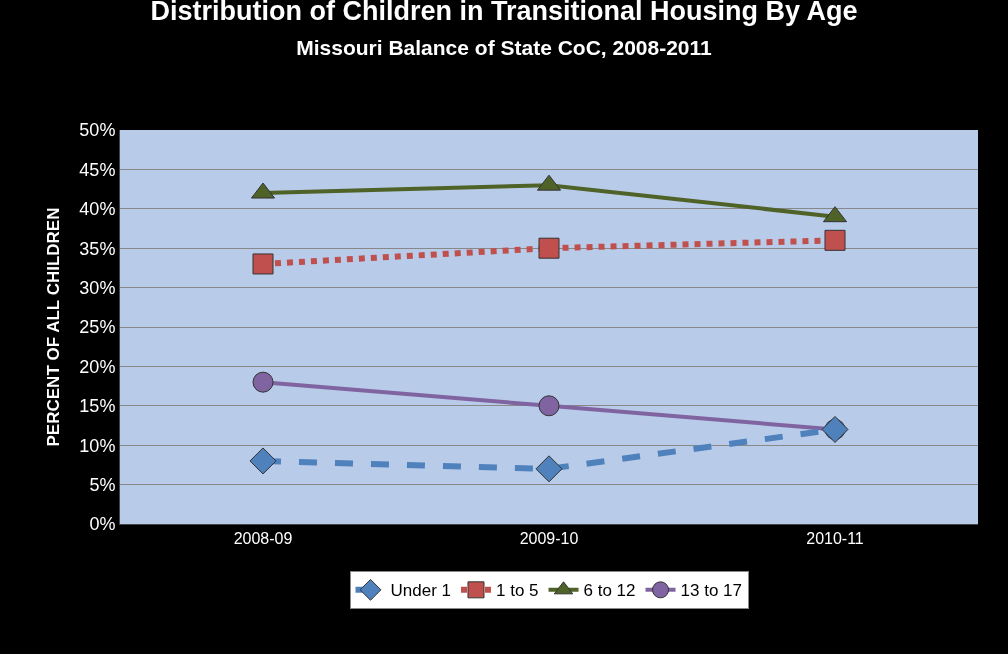  Describe the element at coordinates (97, 169) in the screenshot. I see `y-tick-label: 45%` at that location.